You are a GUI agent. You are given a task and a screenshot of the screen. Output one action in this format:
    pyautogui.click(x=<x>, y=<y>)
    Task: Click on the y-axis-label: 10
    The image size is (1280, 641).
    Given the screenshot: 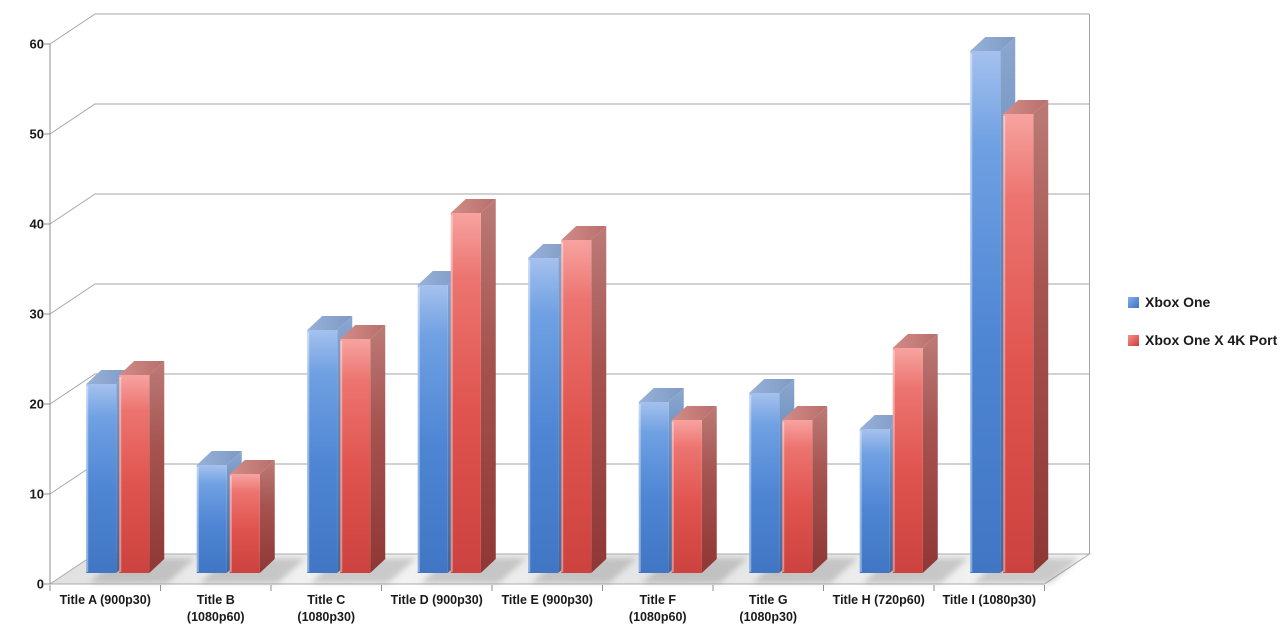 What is the action you would take?
    pyautogui.click(x=37, y=494)
    